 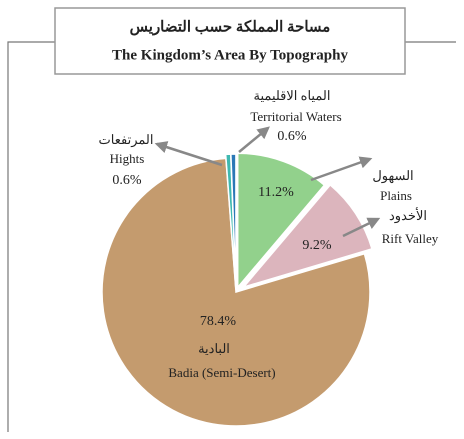 What do you see at coordinates (295, 116) in the screenshot?
I see `label-english: Territorial Waters` at bounding box center [295, 116].